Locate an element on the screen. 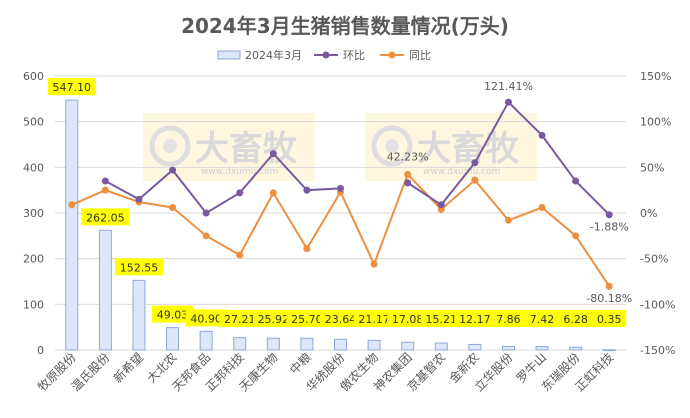 The image size is (690, 418). annotation-label: 42.23% is located at coordinates (408, 156).